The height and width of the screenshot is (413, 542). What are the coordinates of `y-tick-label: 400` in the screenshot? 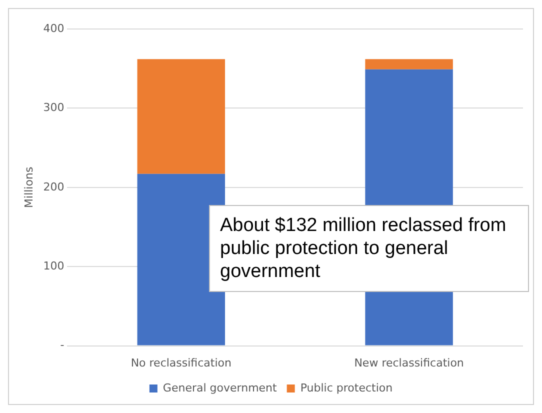 It's located at (53, 28).